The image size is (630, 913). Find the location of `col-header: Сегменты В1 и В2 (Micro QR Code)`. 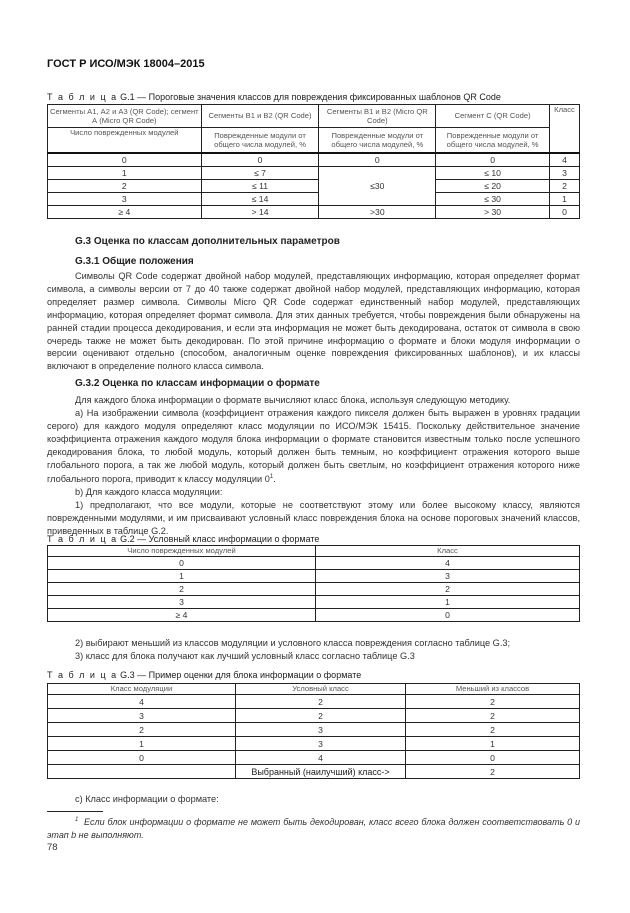

col-header: Сегменты В1 и В2 (Micro QR Code) is located at coordinates (377, 116).